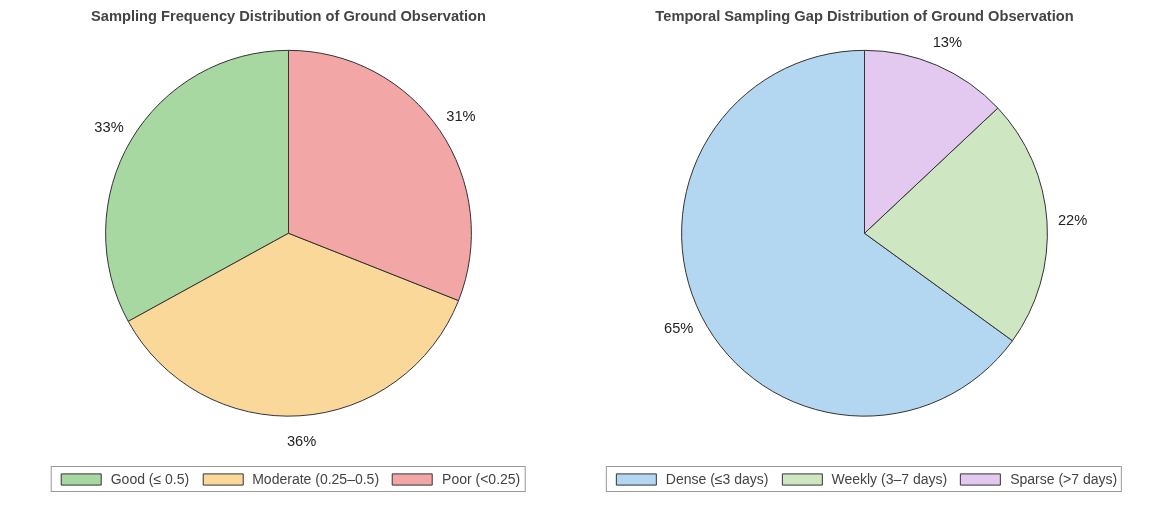  Describe the element at coordinates (150, 479) in the screenshot. I see `legend-label: Good (≤ 0.5)` at that location.